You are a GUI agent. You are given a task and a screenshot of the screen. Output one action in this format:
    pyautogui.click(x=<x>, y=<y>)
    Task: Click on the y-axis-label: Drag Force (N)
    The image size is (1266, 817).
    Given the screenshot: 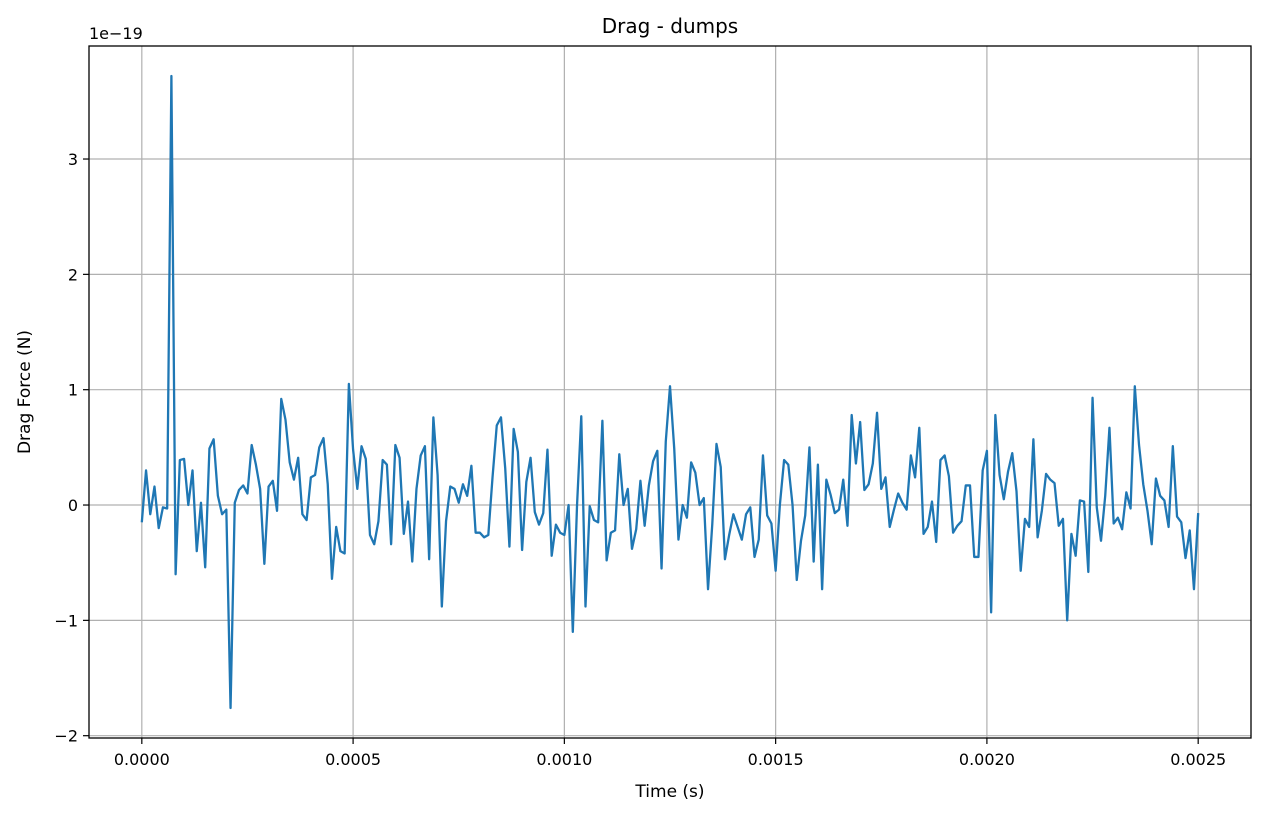 What is the action you would take?
    pyautogui.click(x=25, y=392)
    